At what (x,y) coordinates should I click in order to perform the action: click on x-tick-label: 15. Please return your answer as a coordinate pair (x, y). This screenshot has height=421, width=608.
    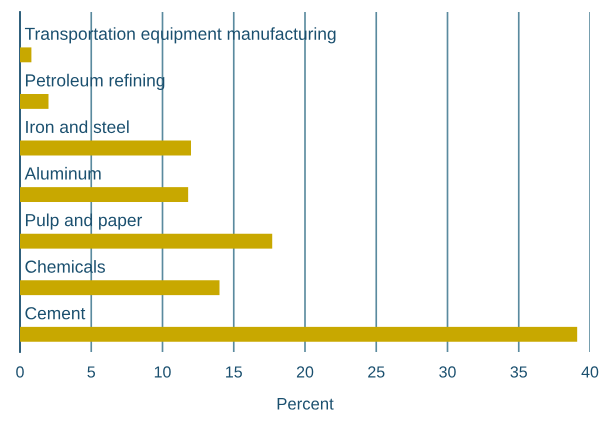
    Looking at the image, I should click on (234, 372).